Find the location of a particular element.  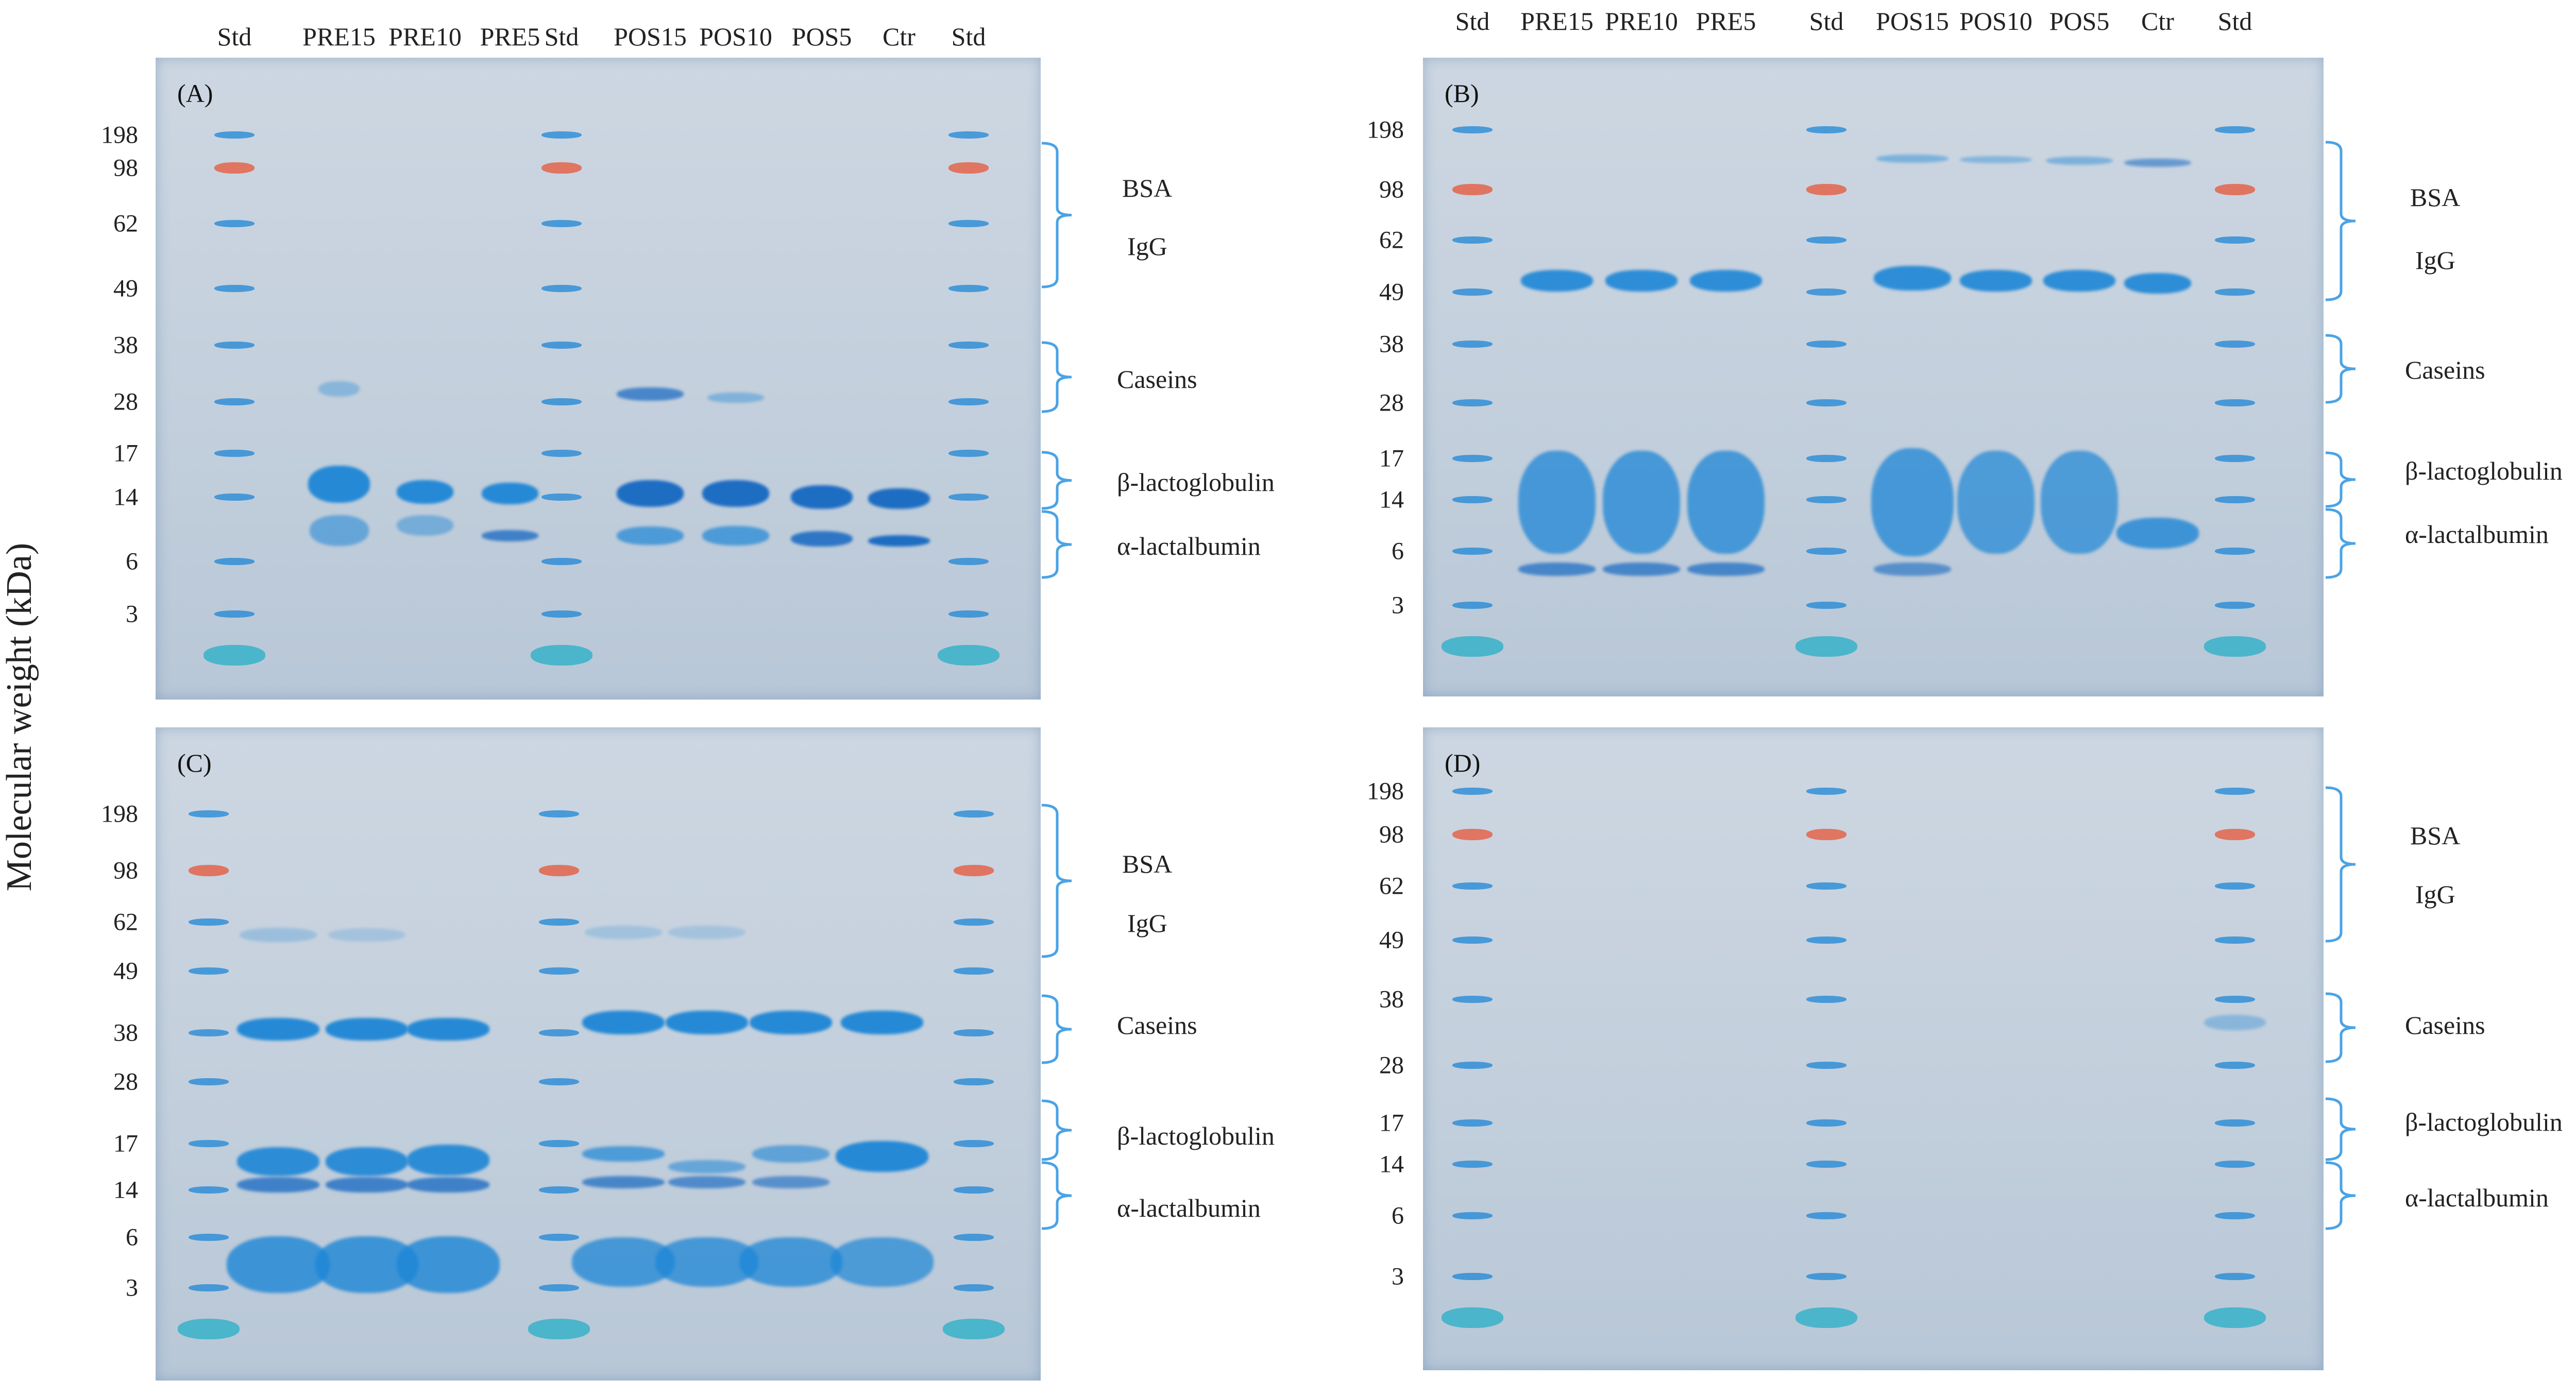

lane-label: PRE15 is located at coordinates (339, 36).